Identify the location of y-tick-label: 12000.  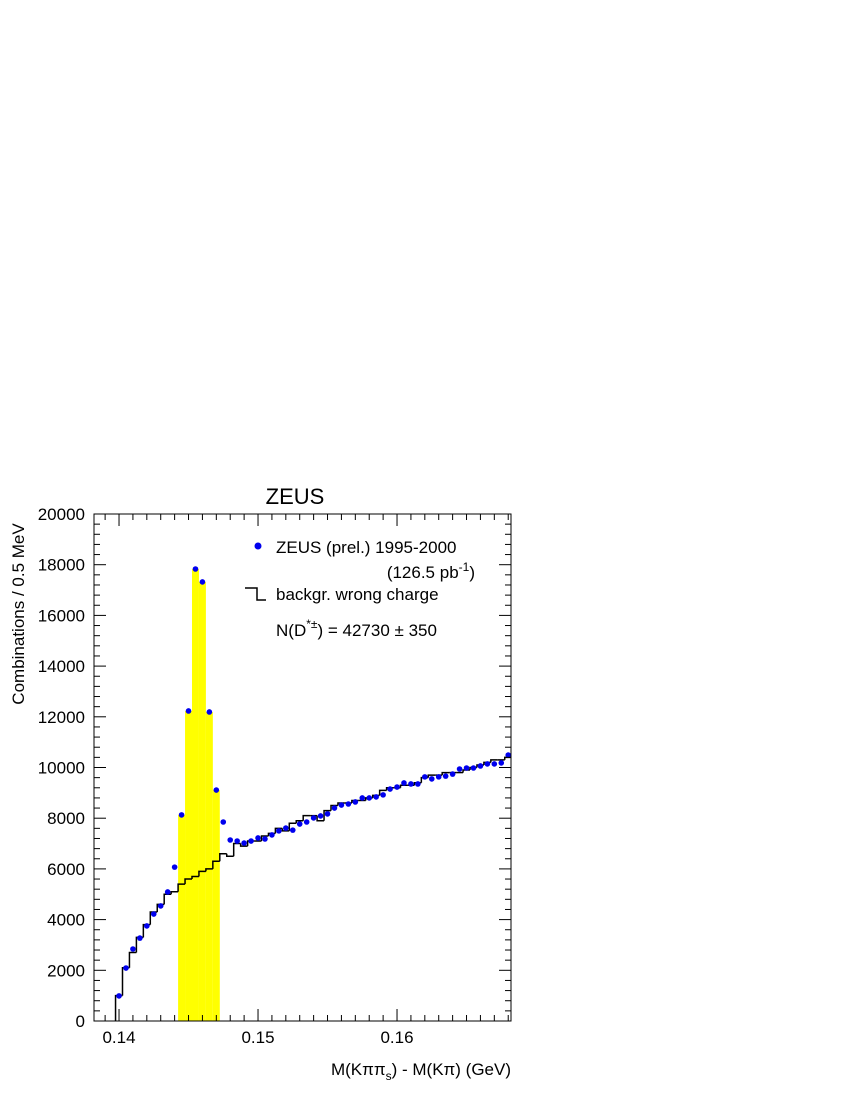
(61, 717).